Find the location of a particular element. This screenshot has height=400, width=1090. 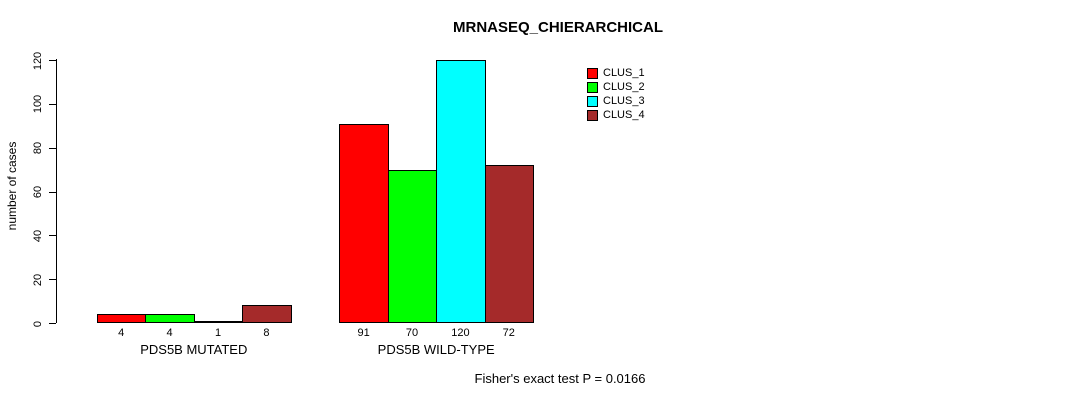

y-axis-line is located at coordinates (56, 191).